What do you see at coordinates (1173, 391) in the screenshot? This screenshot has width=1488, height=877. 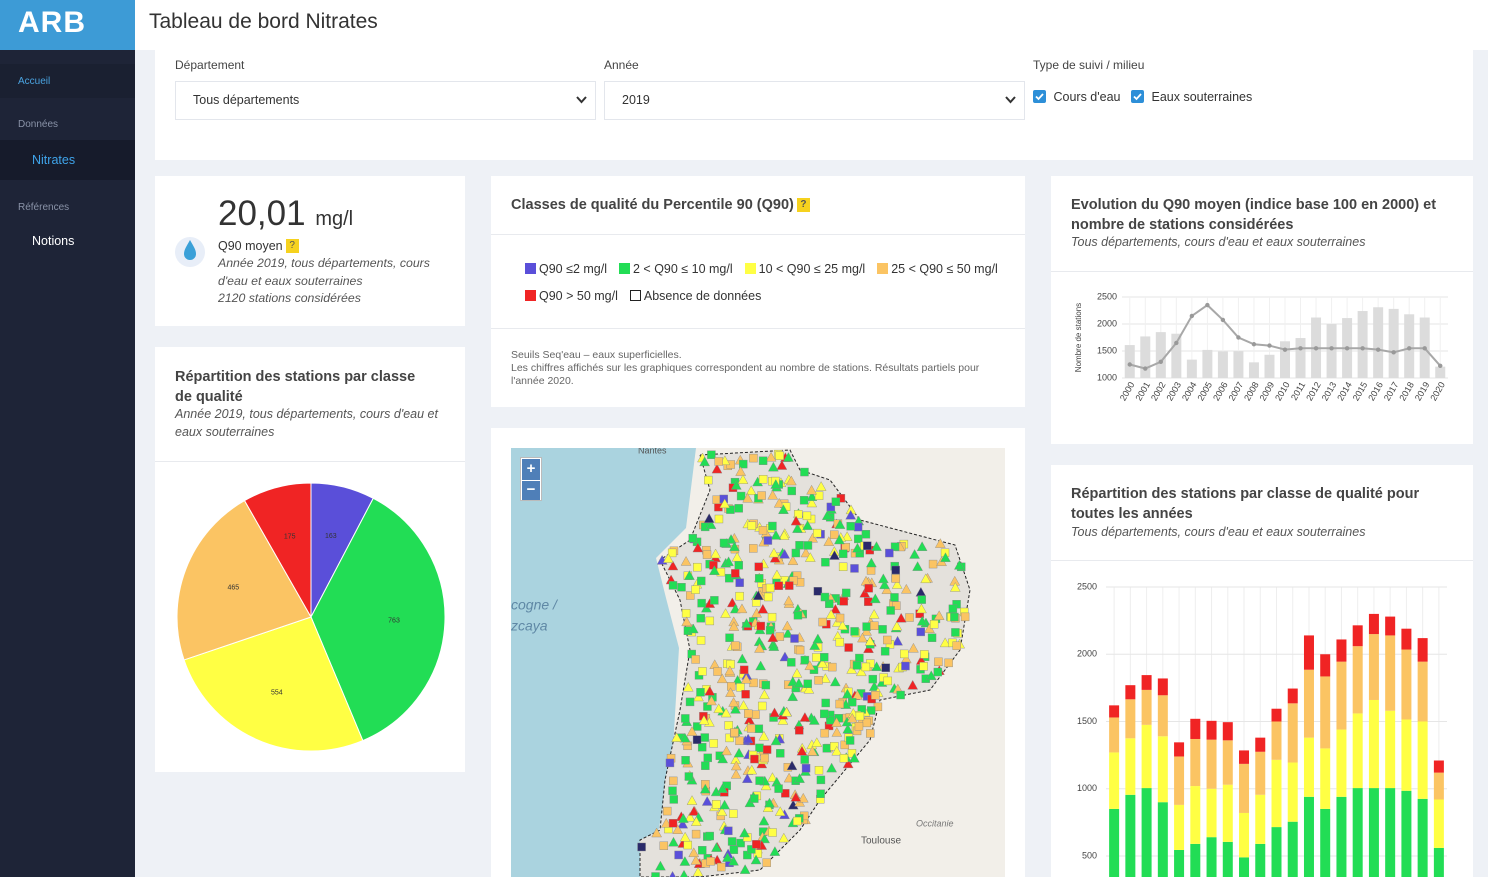 I see `x-tick-label: 2003` at bounding box center [1173, 391].